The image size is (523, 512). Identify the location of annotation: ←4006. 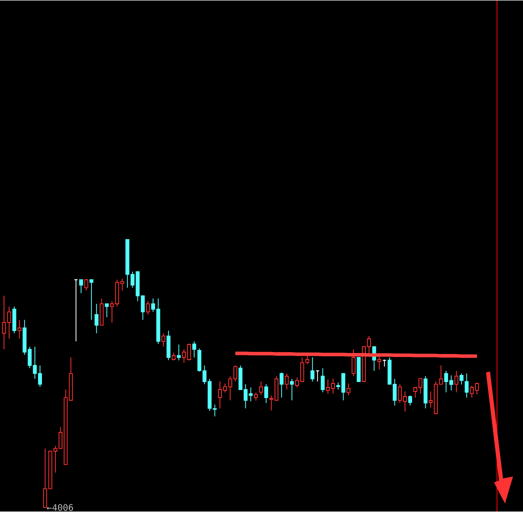
(60, 507).